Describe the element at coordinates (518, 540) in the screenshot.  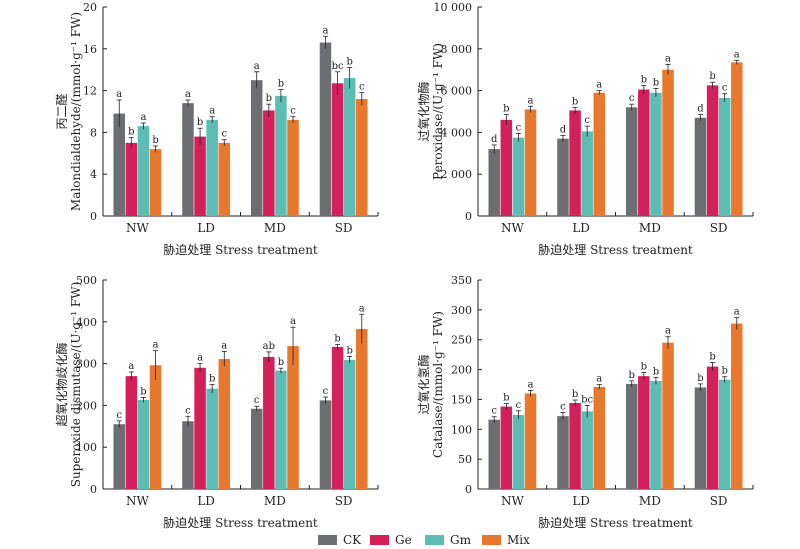
I see `legend-label-mix: Mix` at that location.